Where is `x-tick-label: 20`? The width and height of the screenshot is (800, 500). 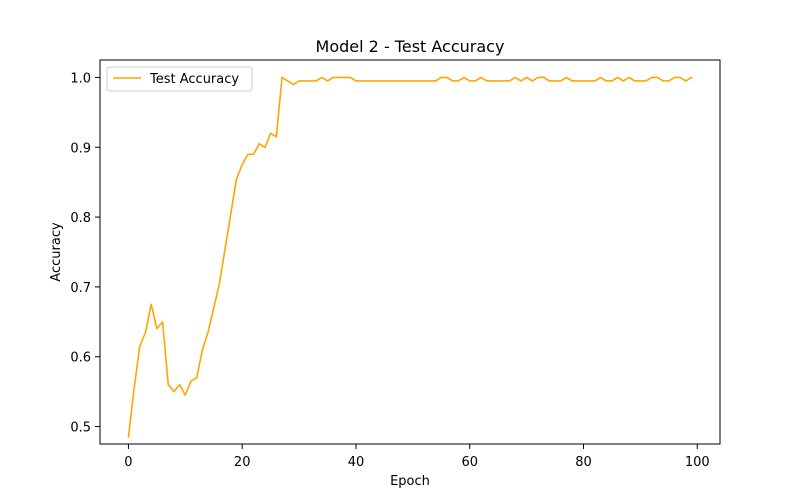 x-tick-label: 20 is located at coordinates (242, 462).